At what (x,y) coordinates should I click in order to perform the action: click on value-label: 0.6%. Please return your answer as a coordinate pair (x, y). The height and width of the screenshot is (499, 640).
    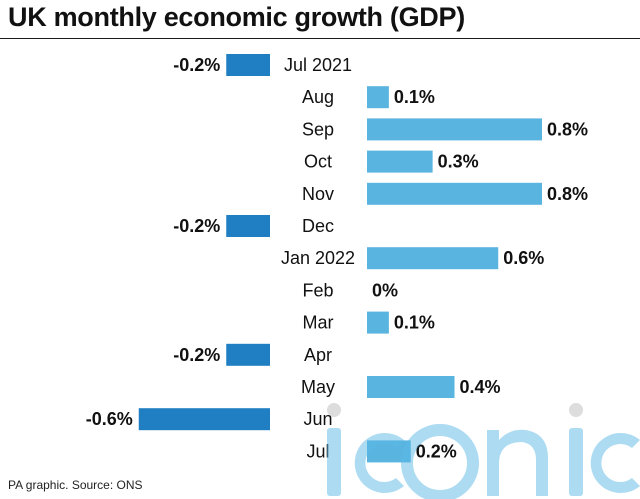
    Looking at the image, I should click on (523, 258).